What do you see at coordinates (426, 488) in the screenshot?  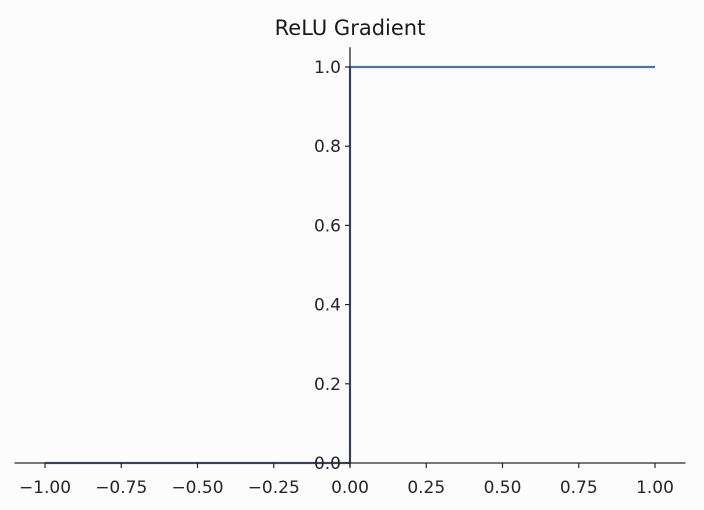 I see `x-tick-label: 0.25` at bounding box center [426, 488].